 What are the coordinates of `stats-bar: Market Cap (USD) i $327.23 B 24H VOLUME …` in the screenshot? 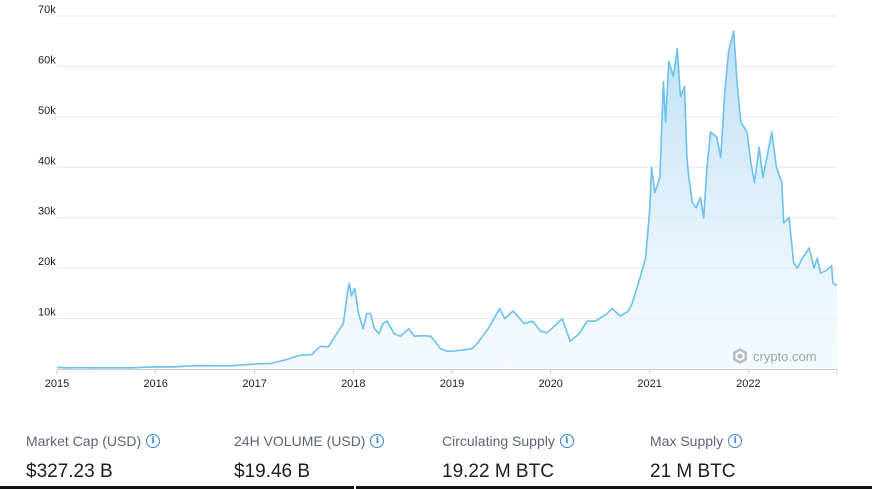 It's located at (436, 454).